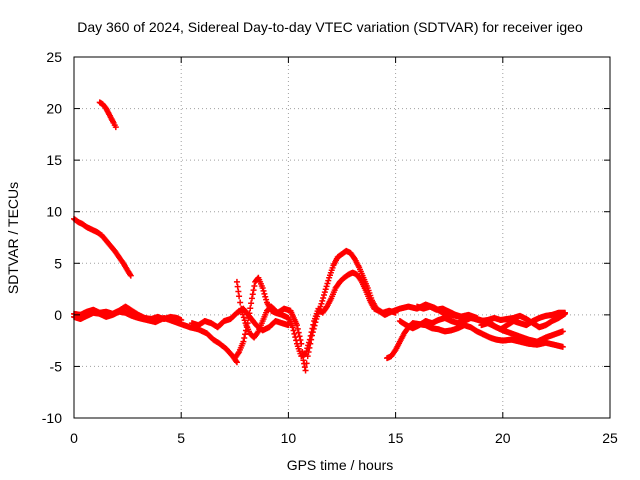 This screenshot has height=480, width=640. I want to click on series-arc-afternoon-peak, so click(316, 310).